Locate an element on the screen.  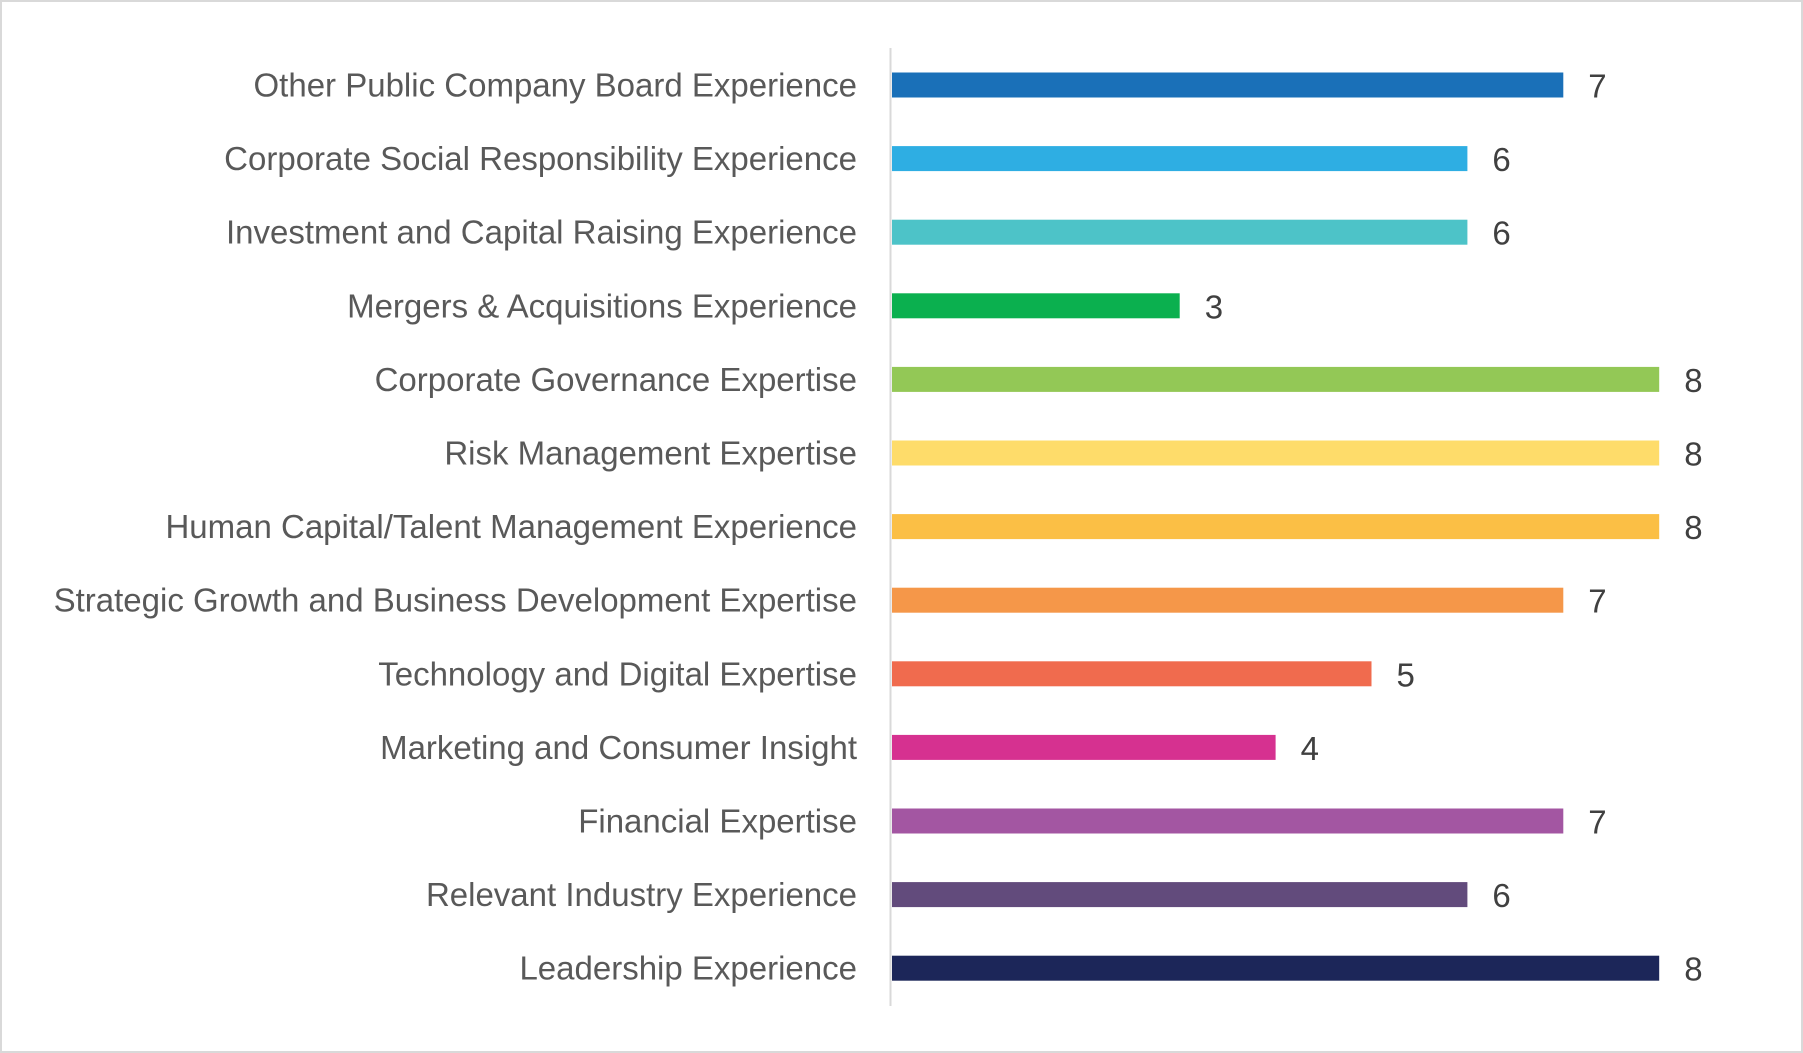
category-label: Leadership Experience is located at coordinates (688, 968).